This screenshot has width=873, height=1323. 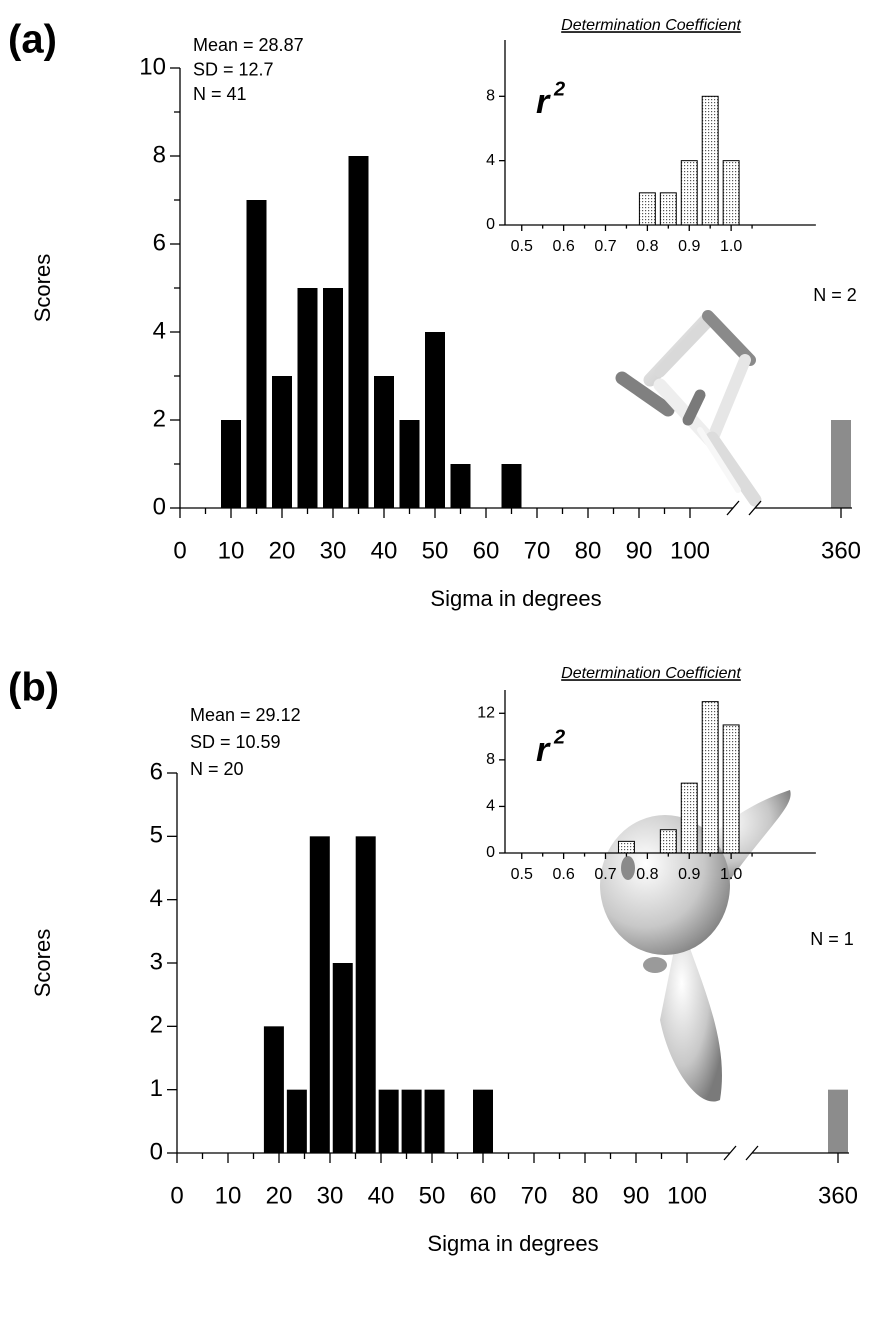 I want to click on stats-line: N = 20, so click(x=217, y=769).